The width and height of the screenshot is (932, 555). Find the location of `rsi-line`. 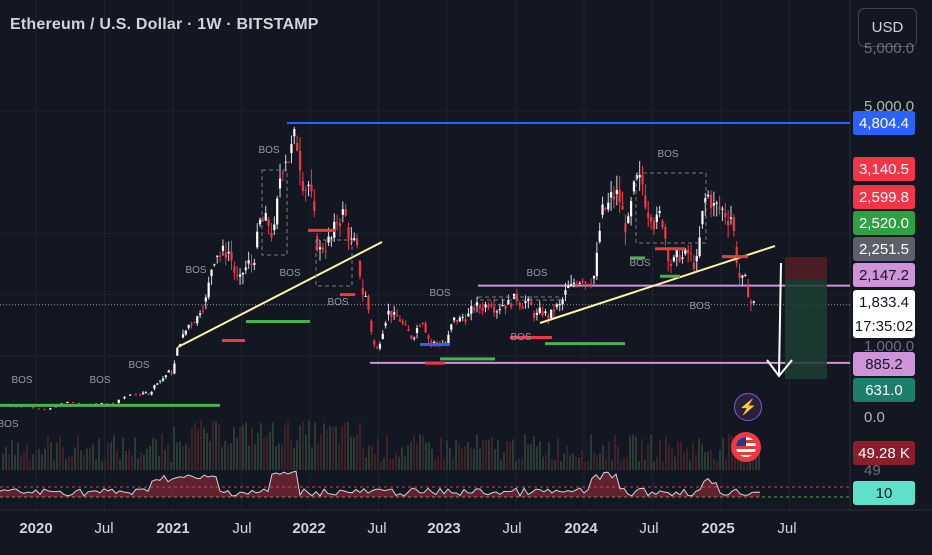

rsi-line is located at coordinates (380, 484).